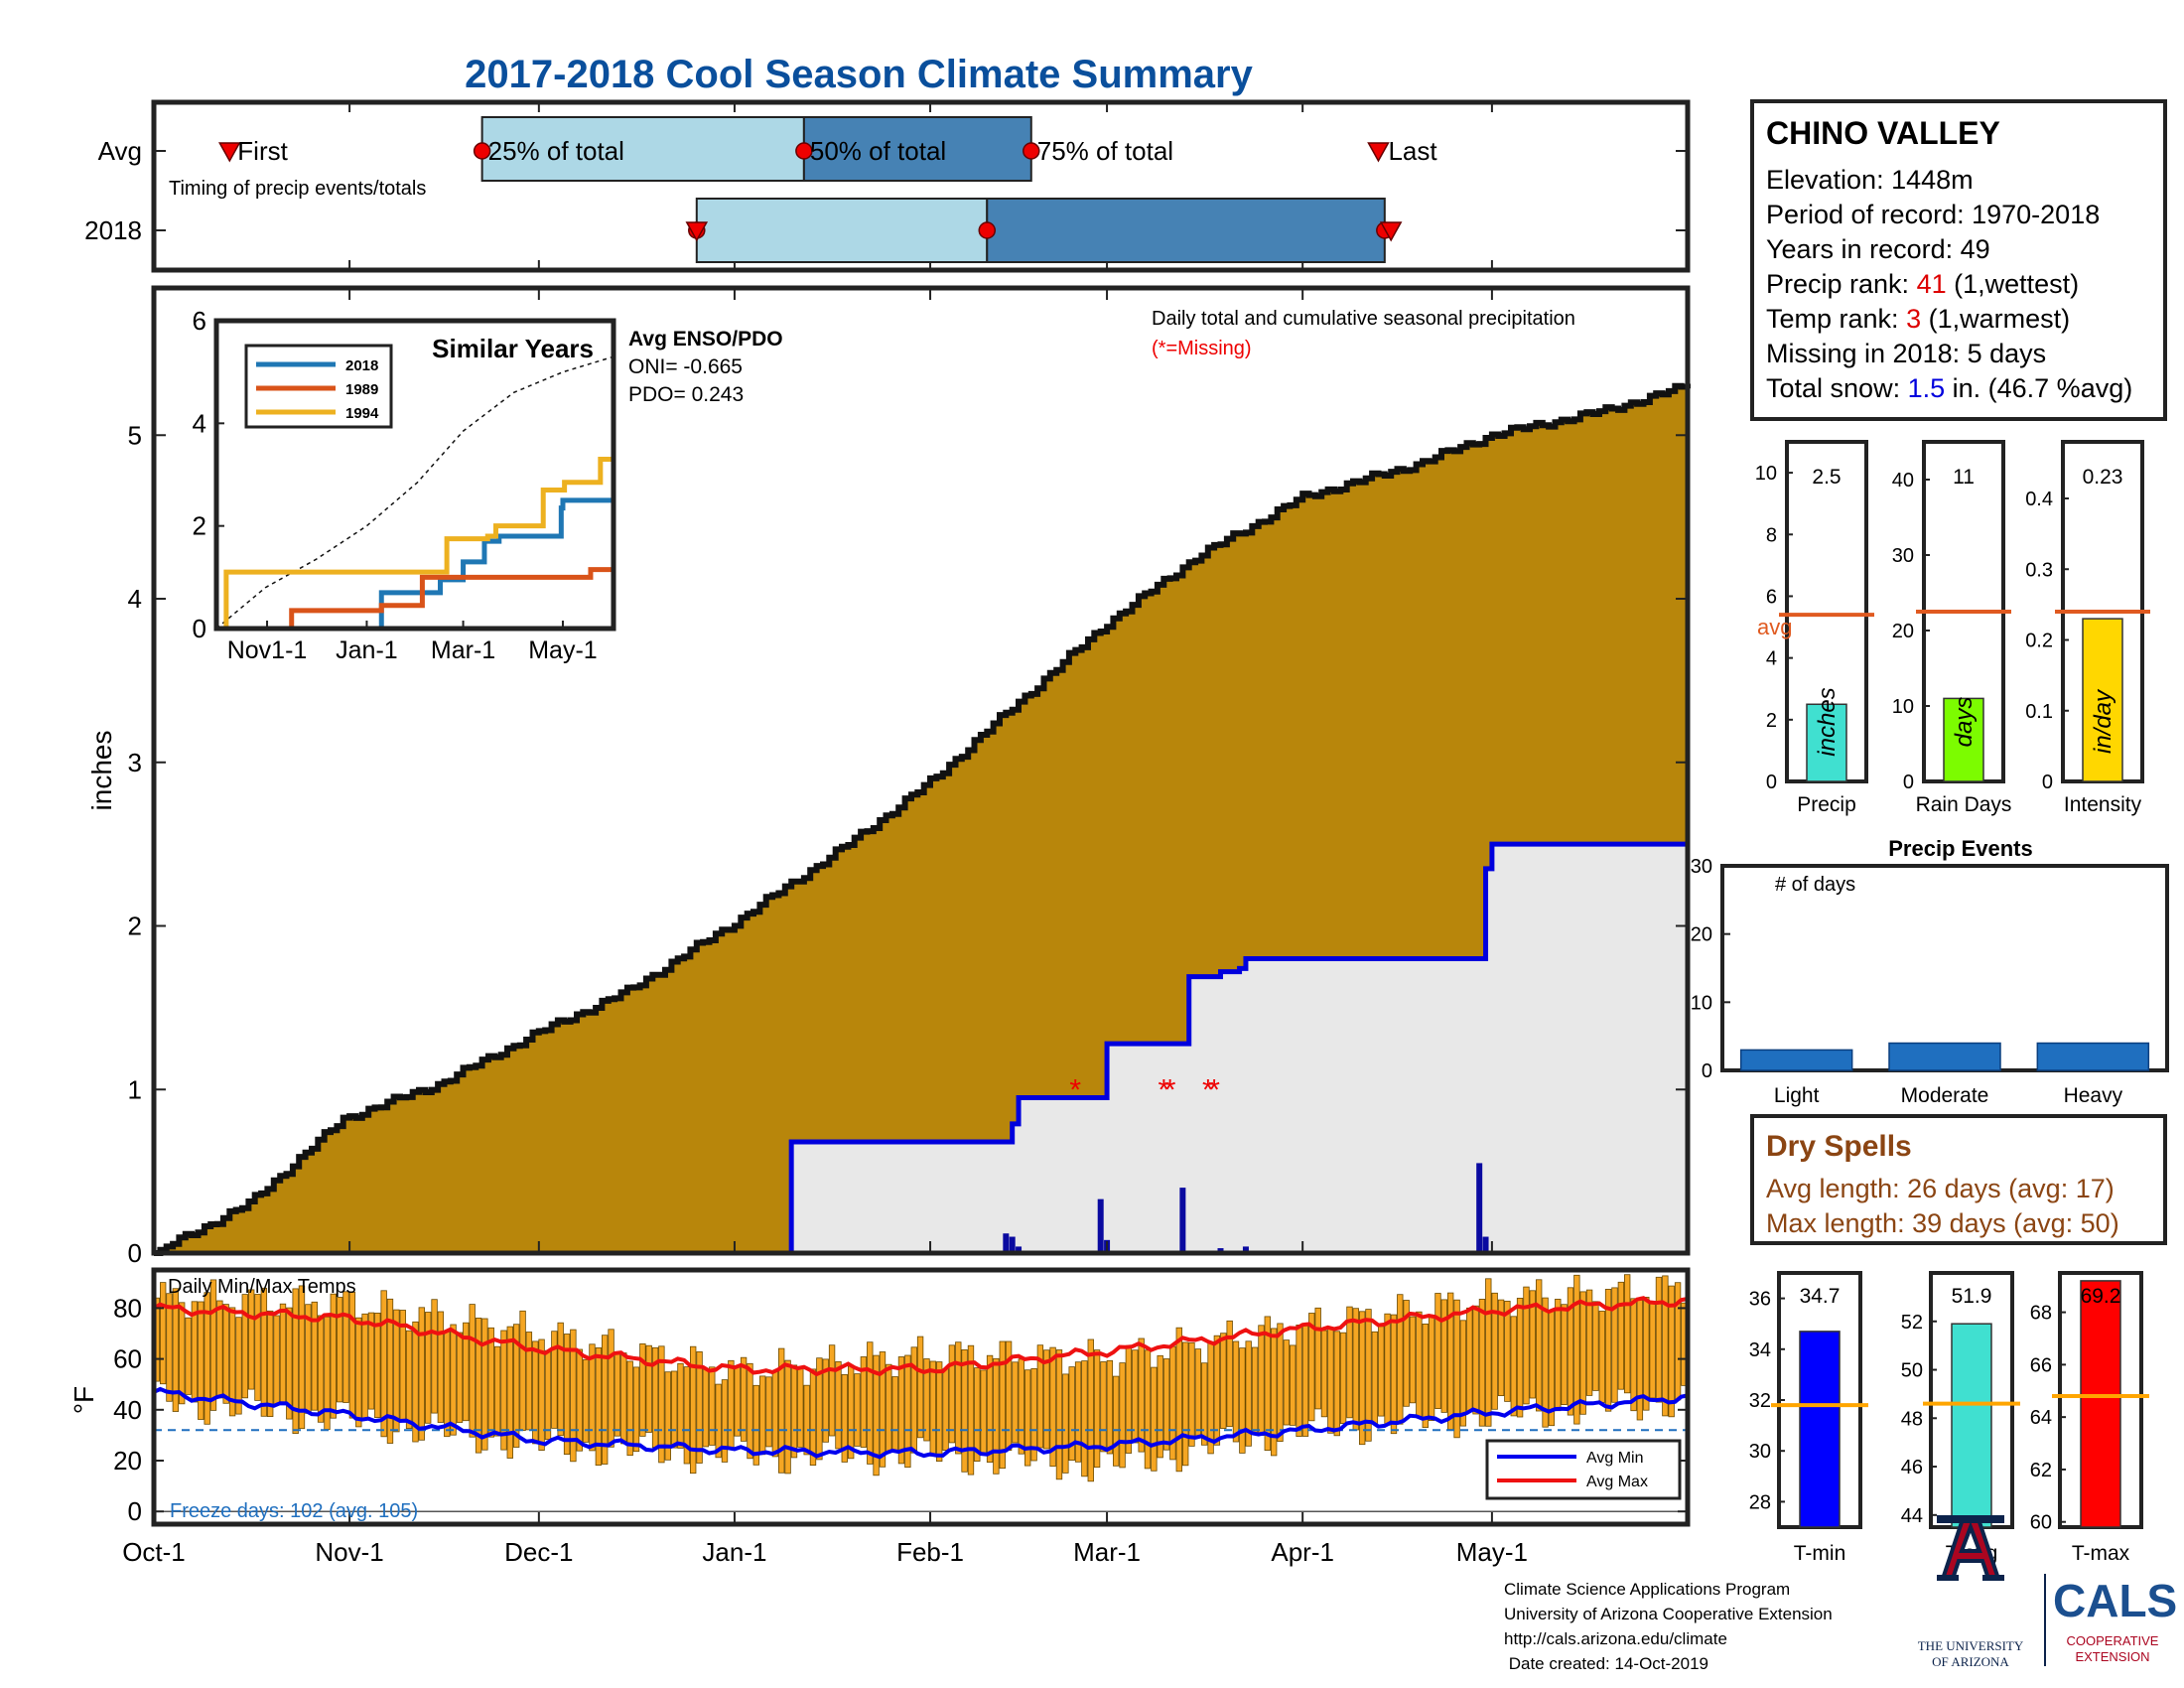 The width and height of the screenshot is (2184, 1688). What do you see at coordinates (1903, 707) in the screenshot?
I see `precip-summary-ytick-label: 10` at bounding box center [1903, 707].